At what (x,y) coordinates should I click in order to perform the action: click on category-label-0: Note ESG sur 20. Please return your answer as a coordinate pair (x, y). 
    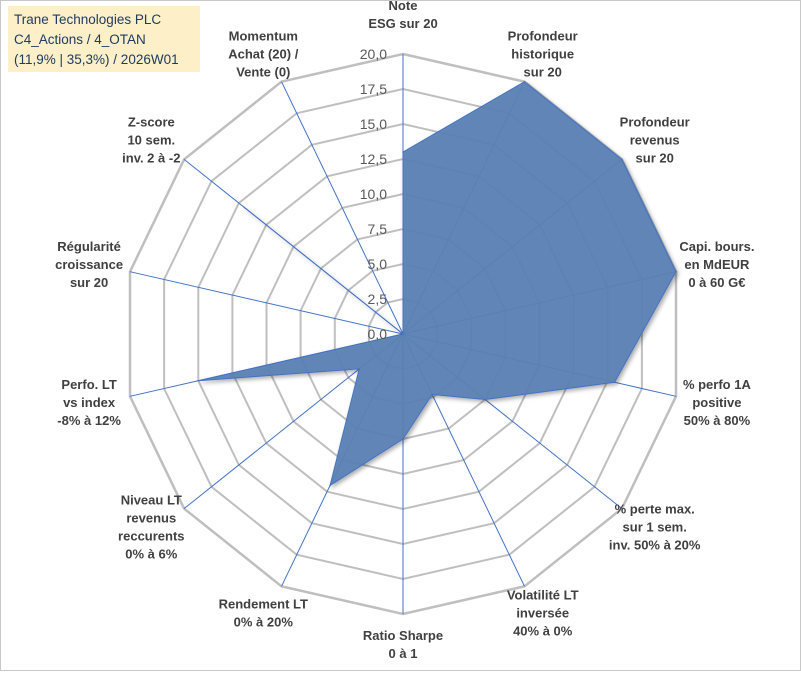
    Looking at the image, I should click on (402, 16).